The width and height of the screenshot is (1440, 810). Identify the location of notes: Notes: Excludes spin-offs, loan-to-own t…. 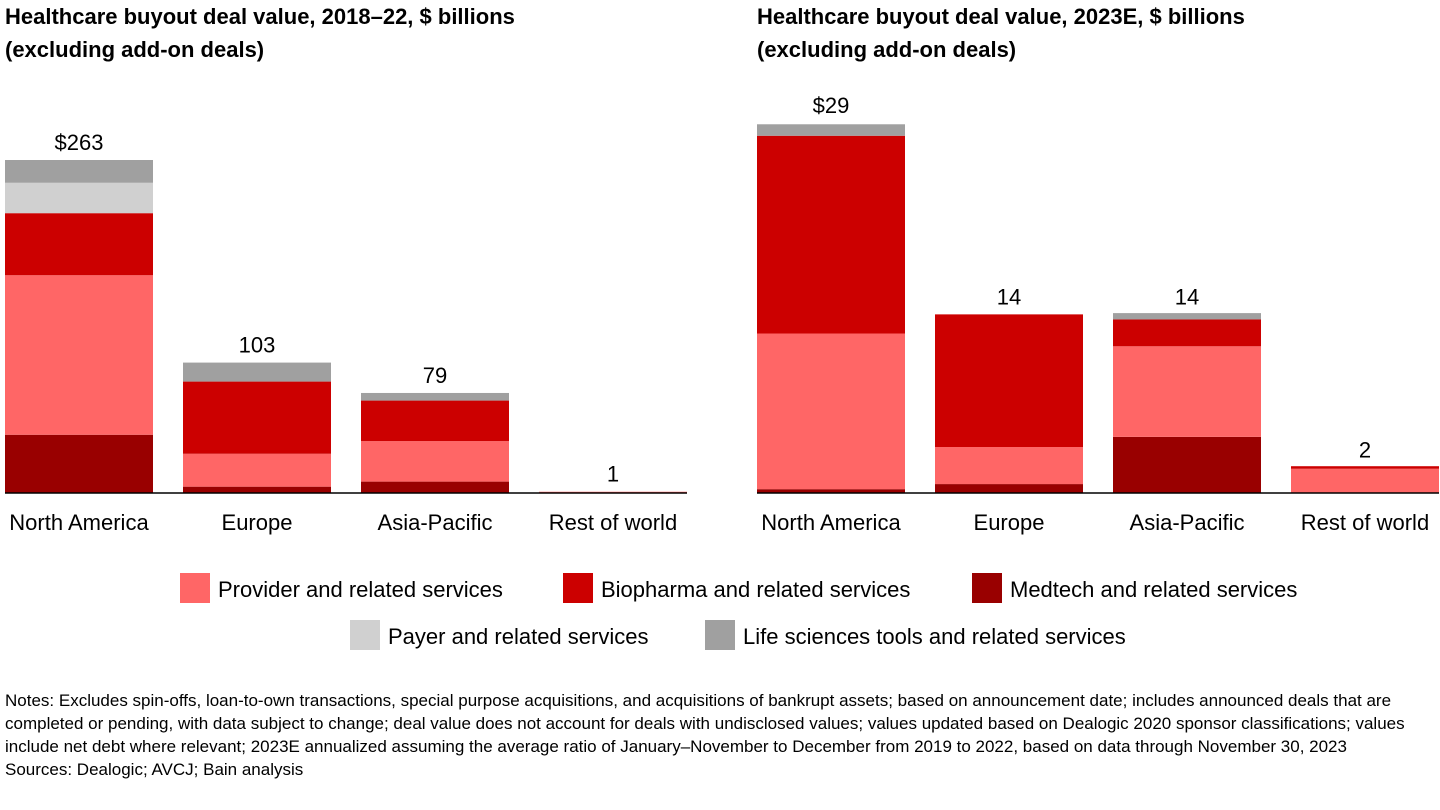
(705, 723).